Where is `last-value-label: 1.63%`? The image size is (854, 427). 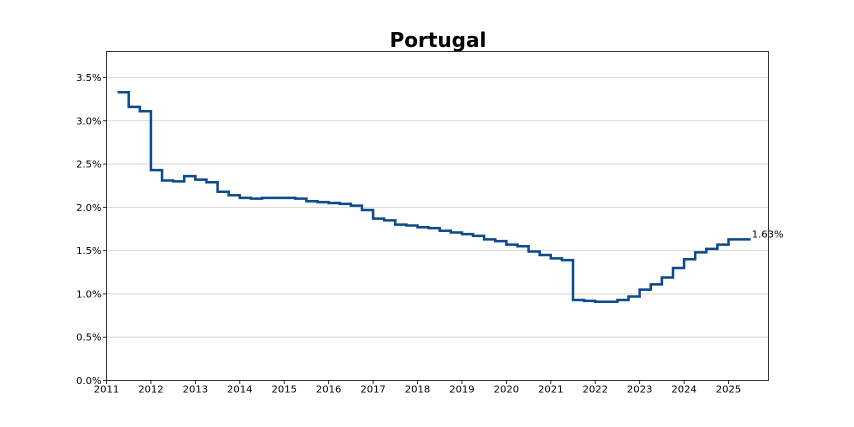 last-value-label: 1.63% is located at coordinates (768, 234).